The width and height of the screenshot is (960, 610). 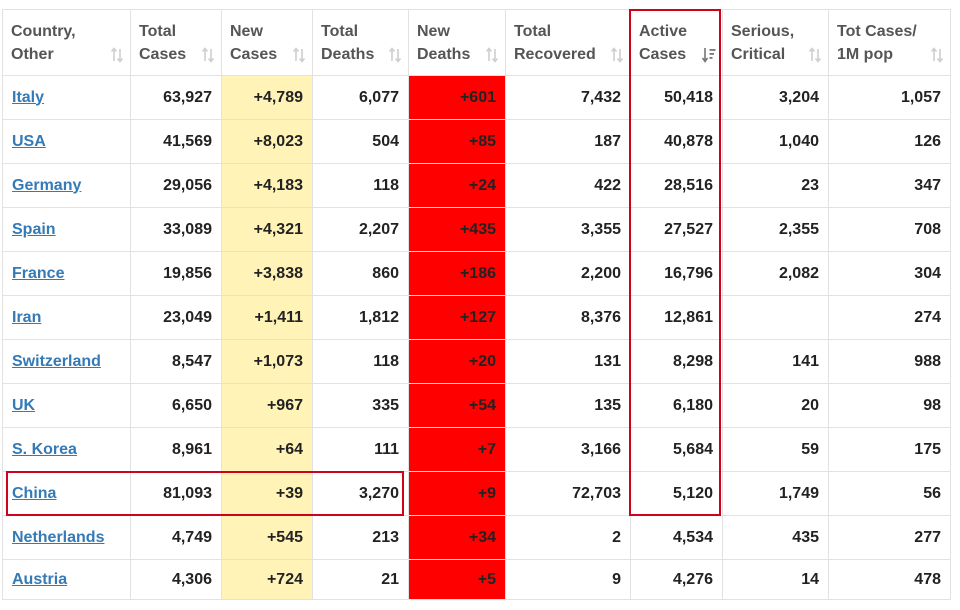 What do you see at coordinates (29, 141) in the screenshot?
I see `country-link: USA` at bounding box center [29, 141].